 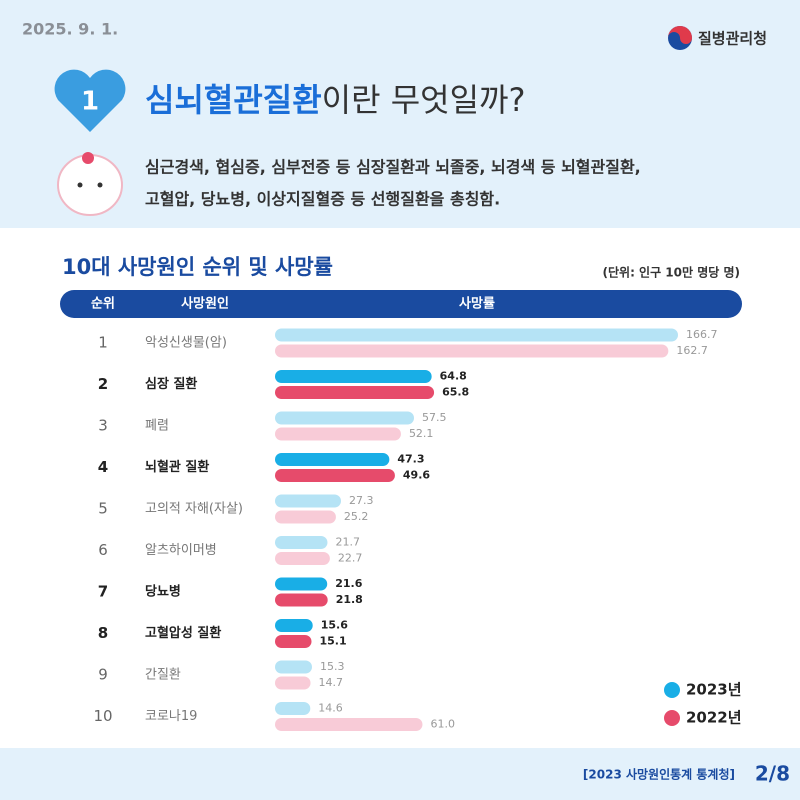 I want to click on headline: 심뇌혈관질환이란 무엇일까?, so click(x=335, y=100).